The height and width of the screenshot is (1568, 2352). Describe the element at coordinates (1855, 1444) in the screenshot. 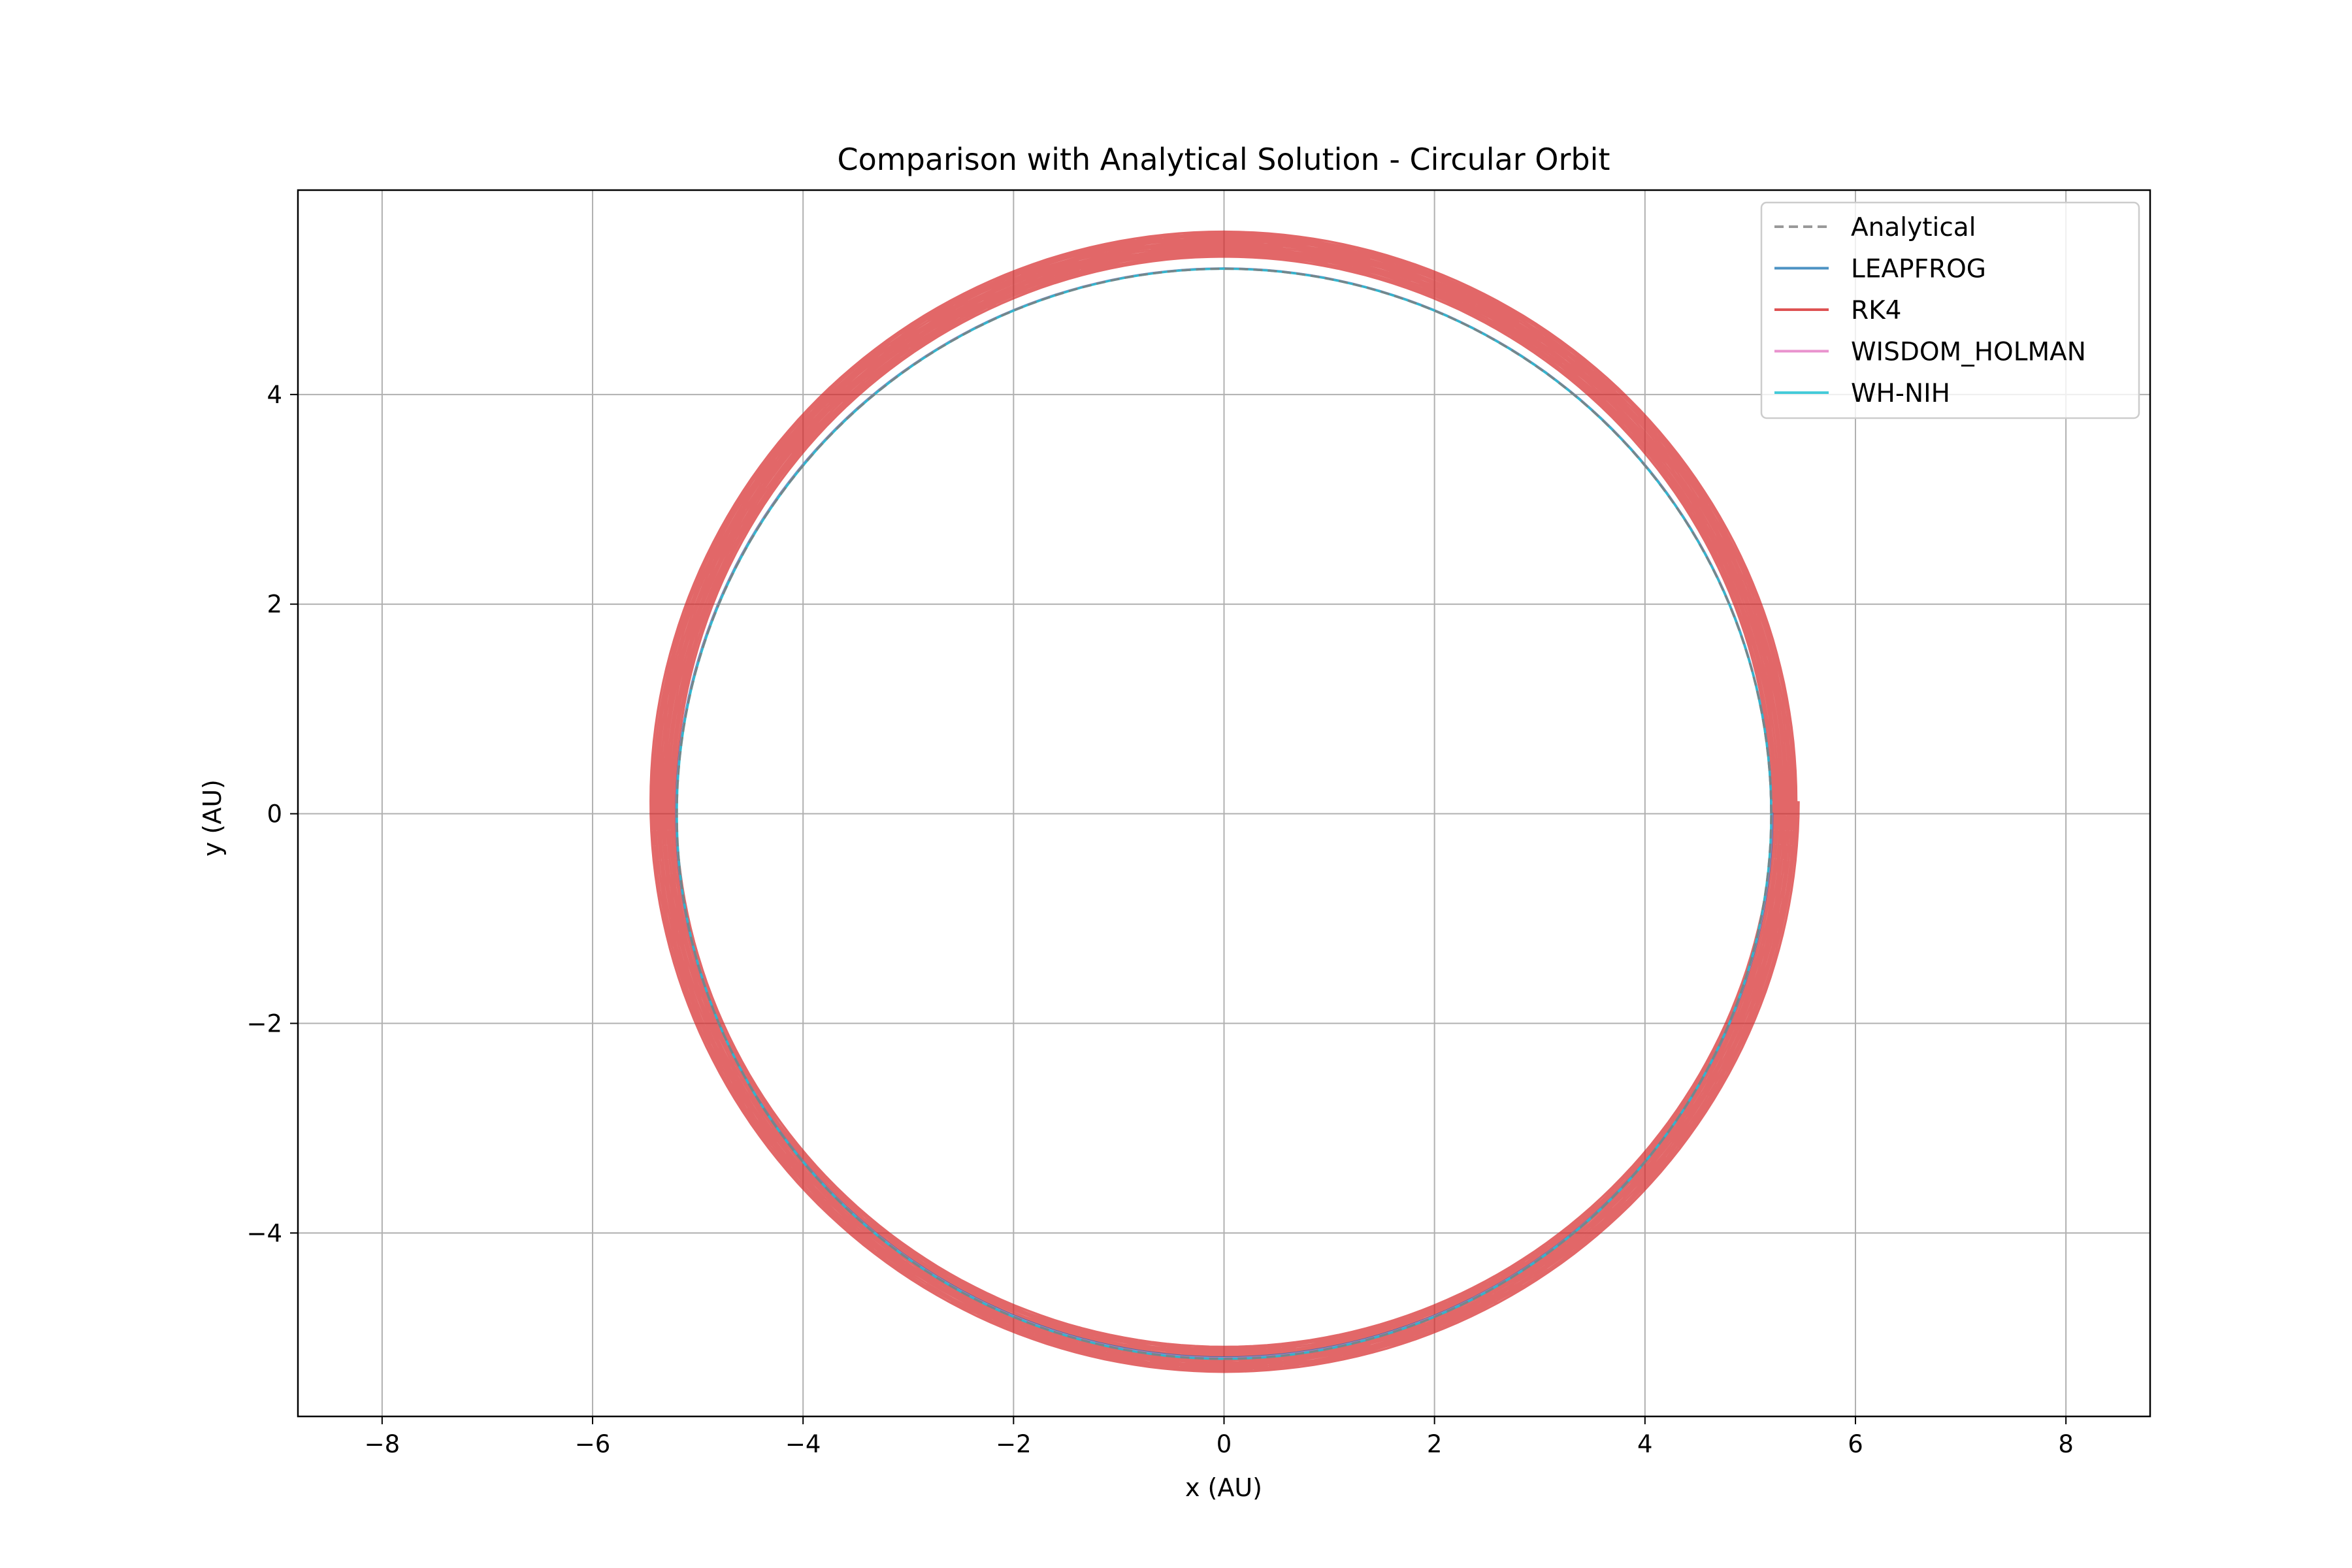

I see `x-tick-label: 6` at that location.